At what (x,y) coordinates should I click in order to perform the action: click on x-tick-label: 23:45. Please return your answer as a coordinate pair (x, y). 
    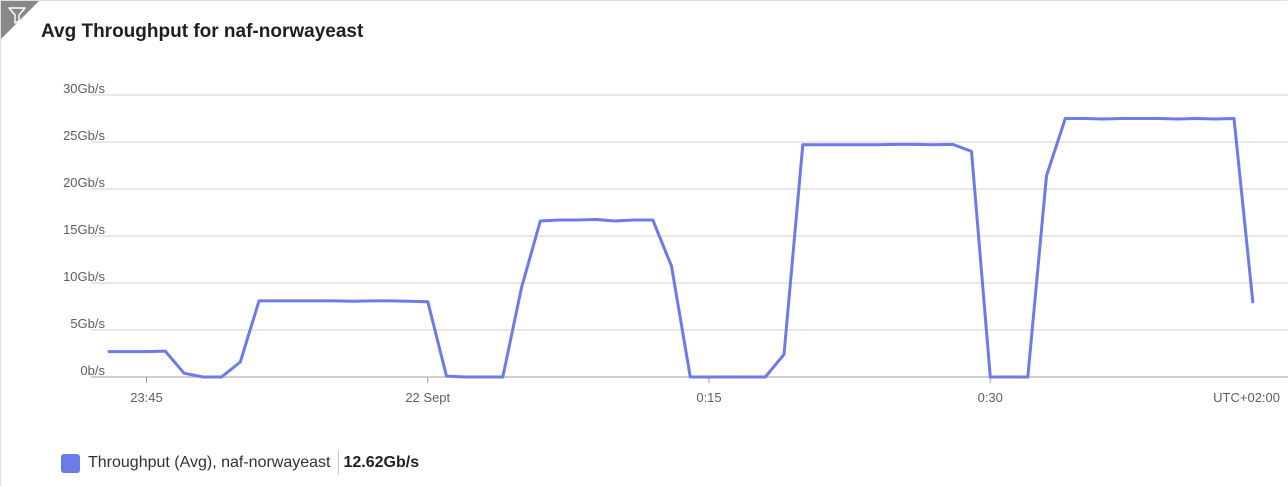
    Looking at the image, I should click on (146, 397).